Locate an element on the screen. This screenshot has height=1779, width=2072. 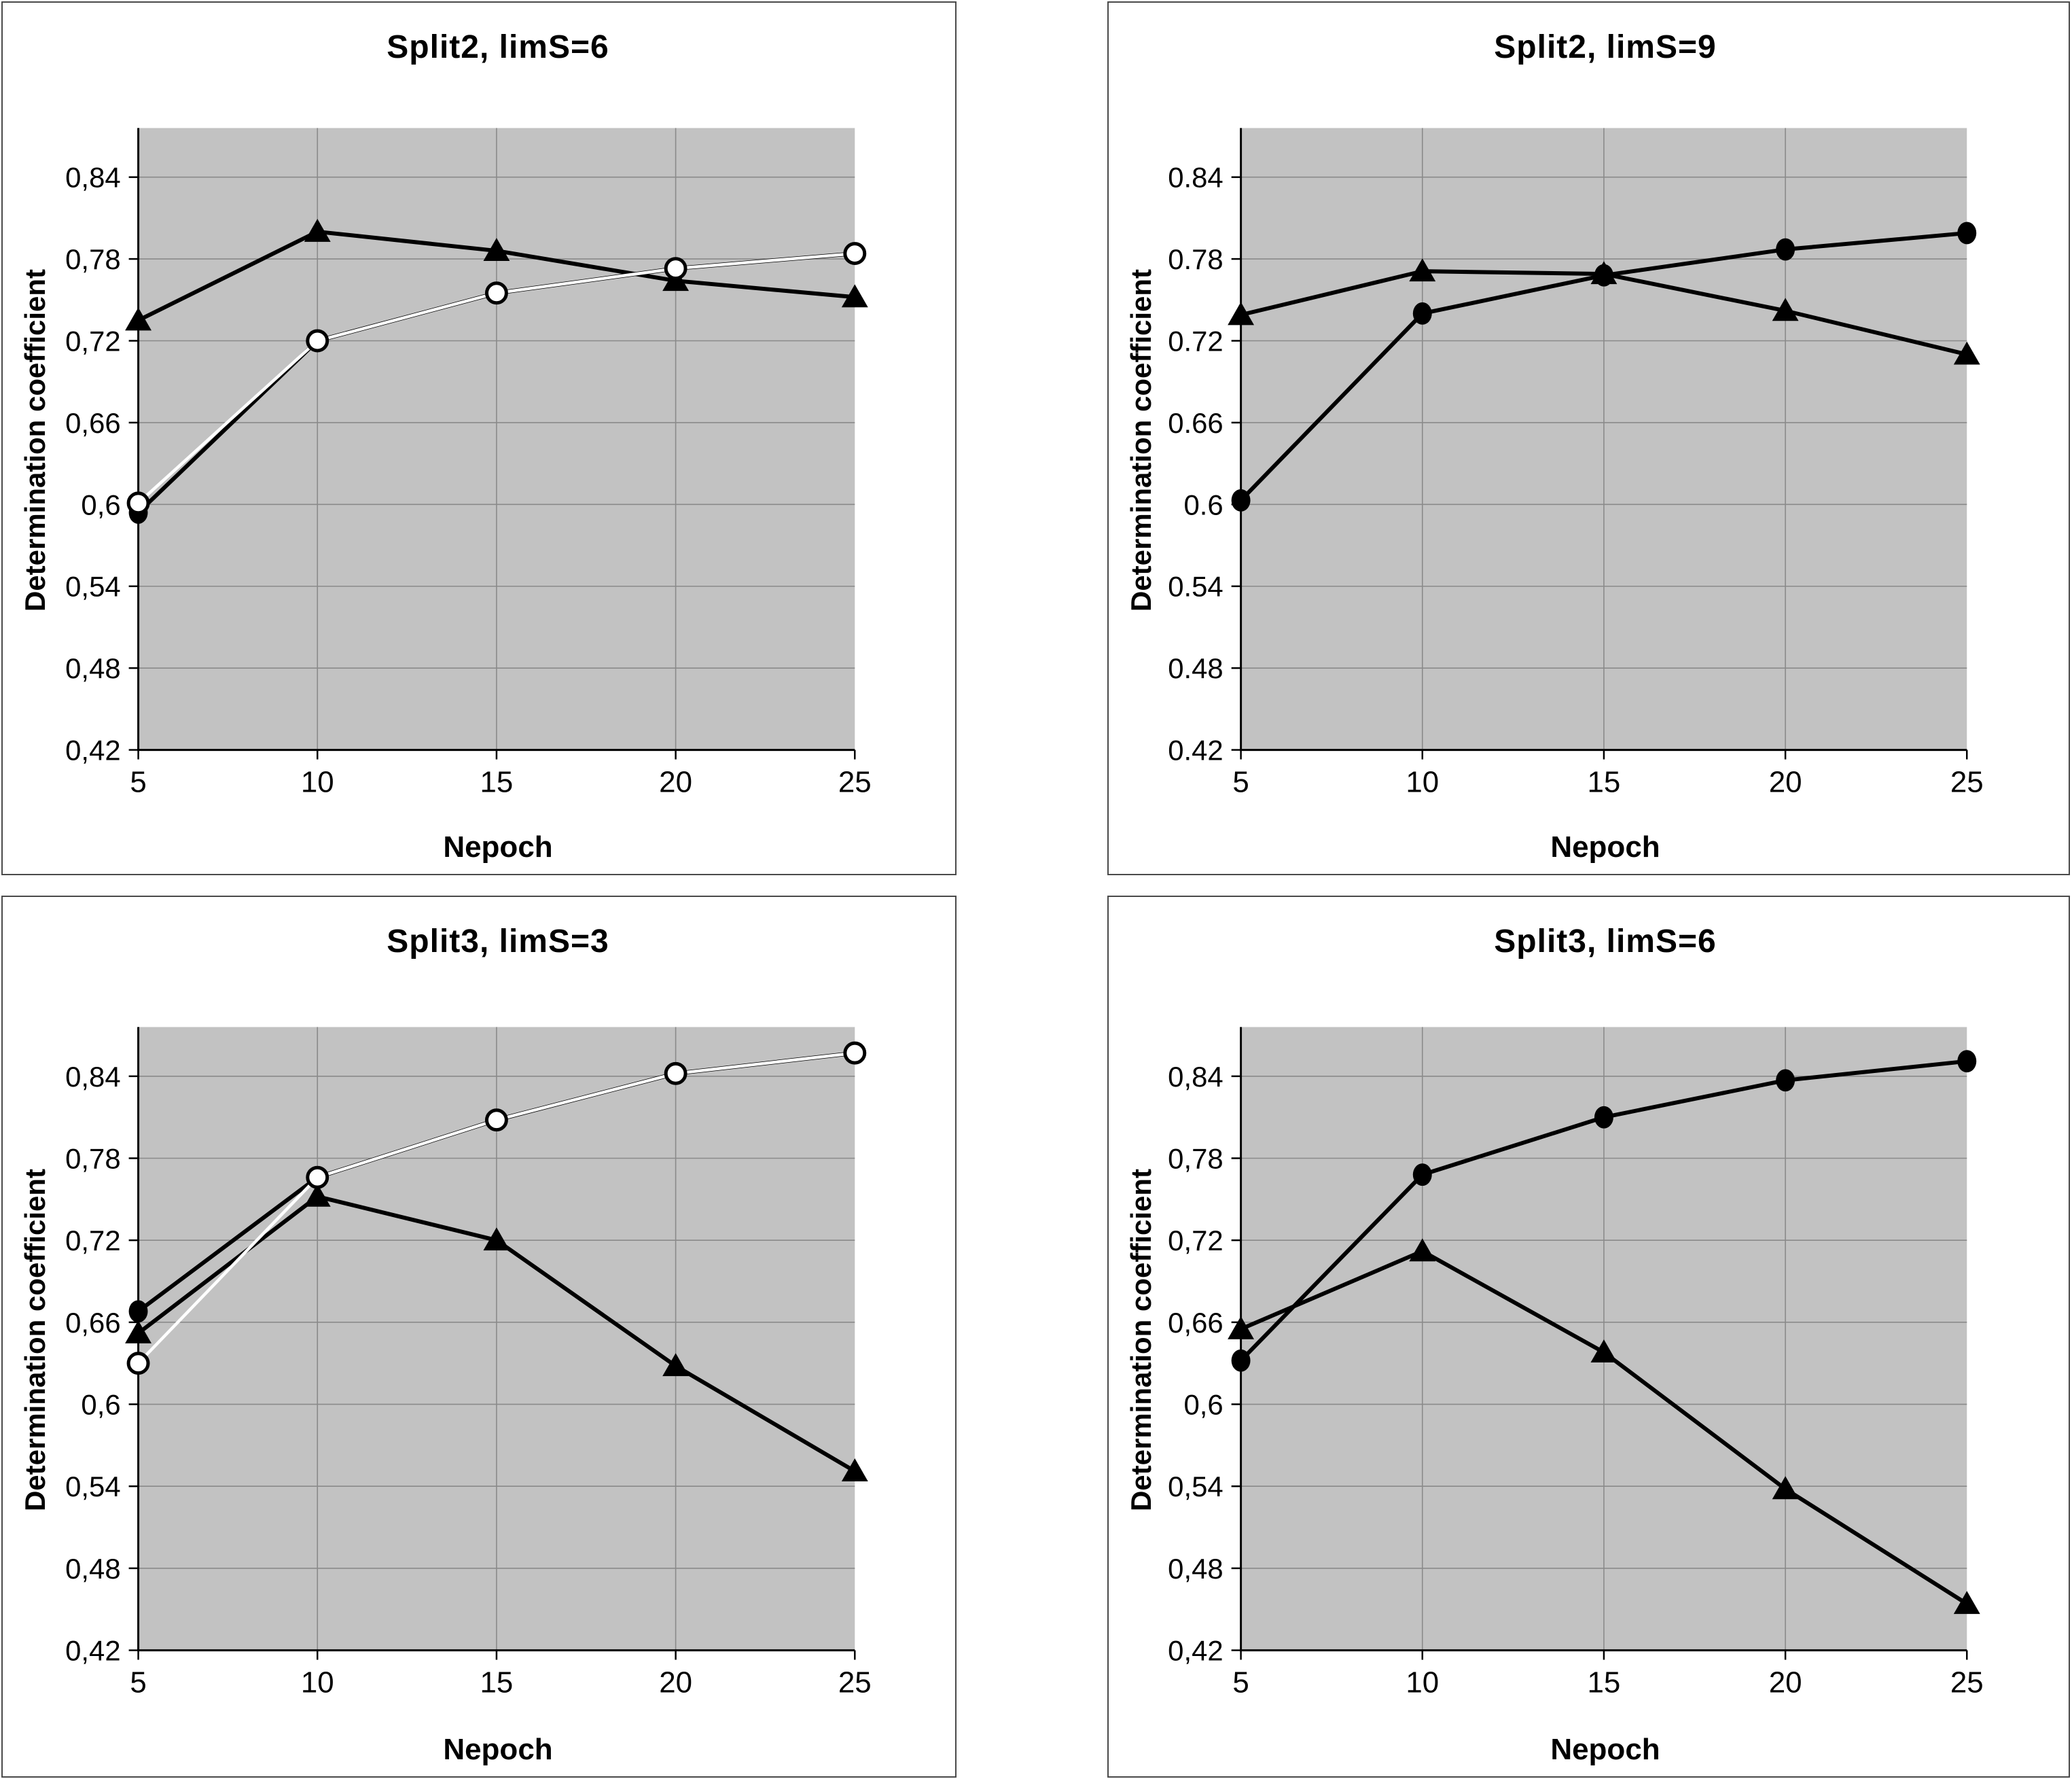
chart-title: Split2, limS=9 is located at coordinates (1605, 47).